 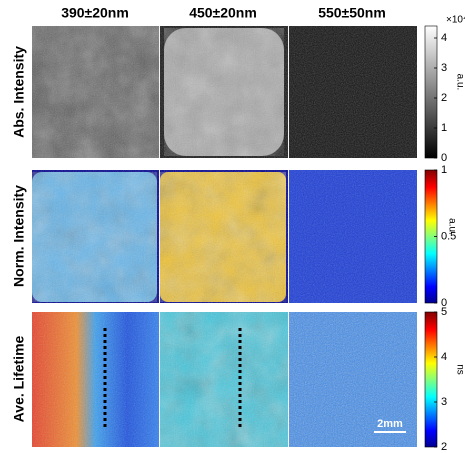 What do you see at coordinates (19, 236) in the screenshot?
I see `row-label: Norm. Intensity` at bounding box center [19, 236].